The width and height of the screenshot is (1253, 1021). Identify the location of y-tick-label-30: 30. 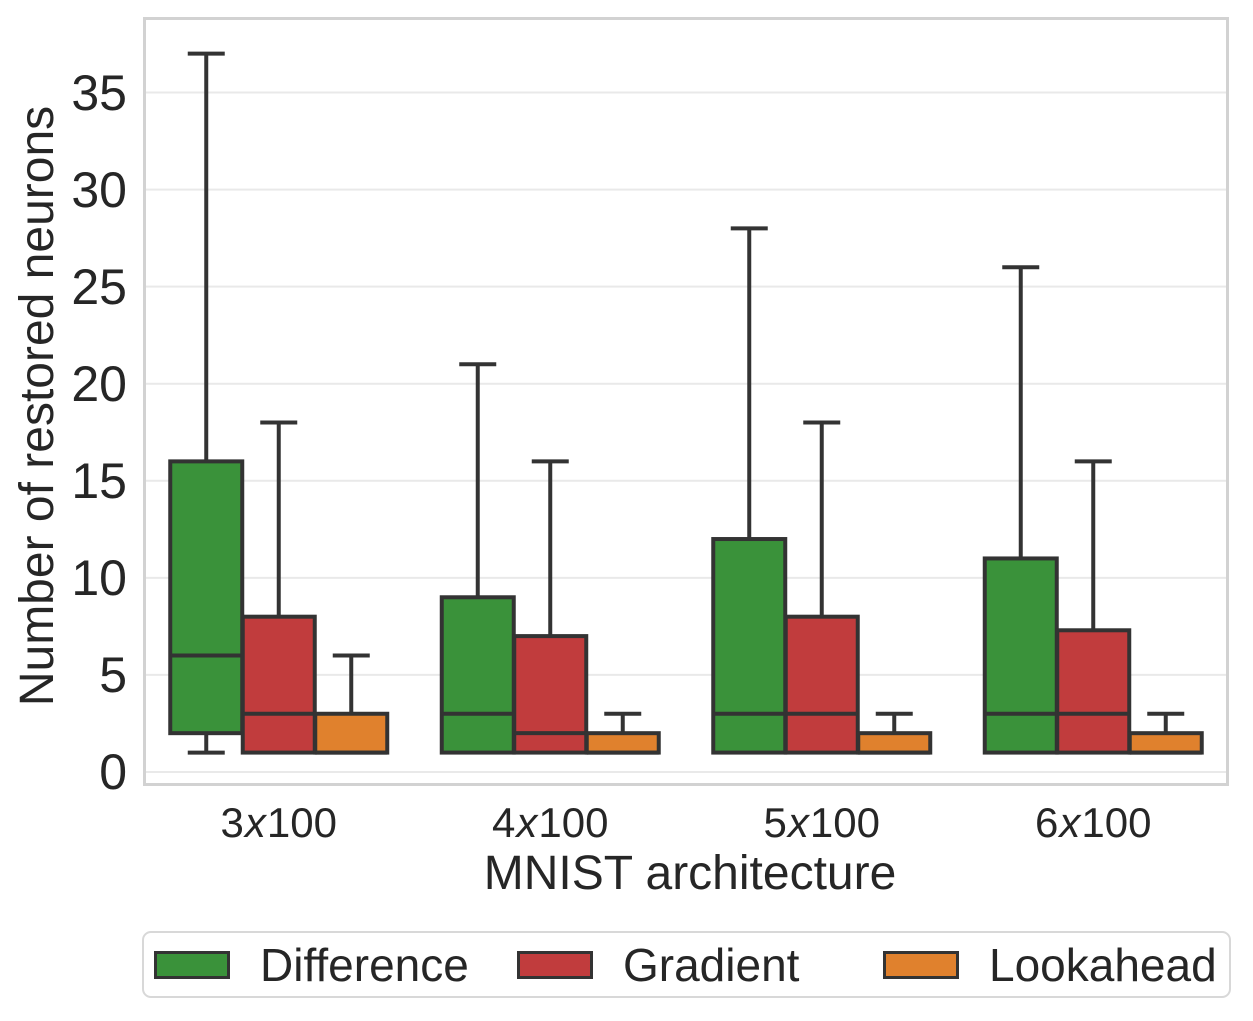
(99, 189).